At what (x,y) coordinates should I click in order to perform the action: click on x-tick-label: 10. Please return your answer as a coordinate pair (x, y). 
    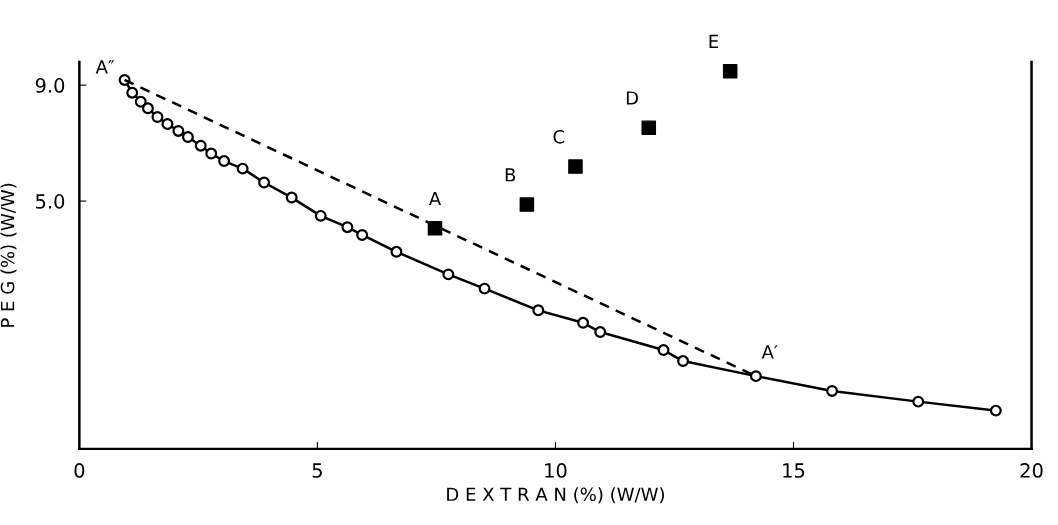
    Looking at the image, I should click on (556, 470).